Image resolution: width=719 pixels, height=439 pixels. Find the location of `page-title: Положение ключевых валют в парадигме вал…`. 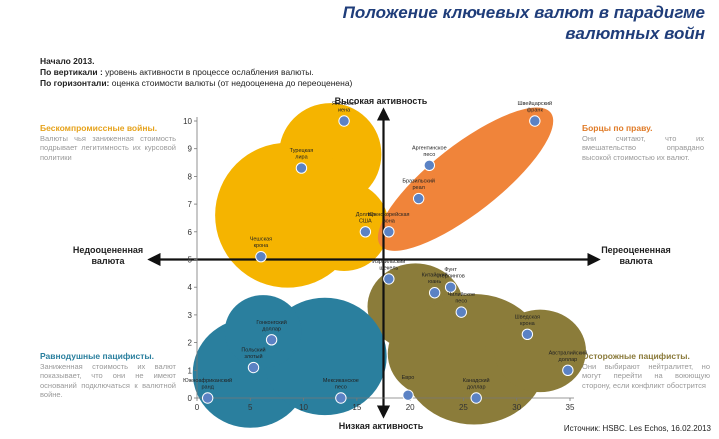

page-title: Положение ключевых валют в парадигме вал… is located at coordinates (523, 23).